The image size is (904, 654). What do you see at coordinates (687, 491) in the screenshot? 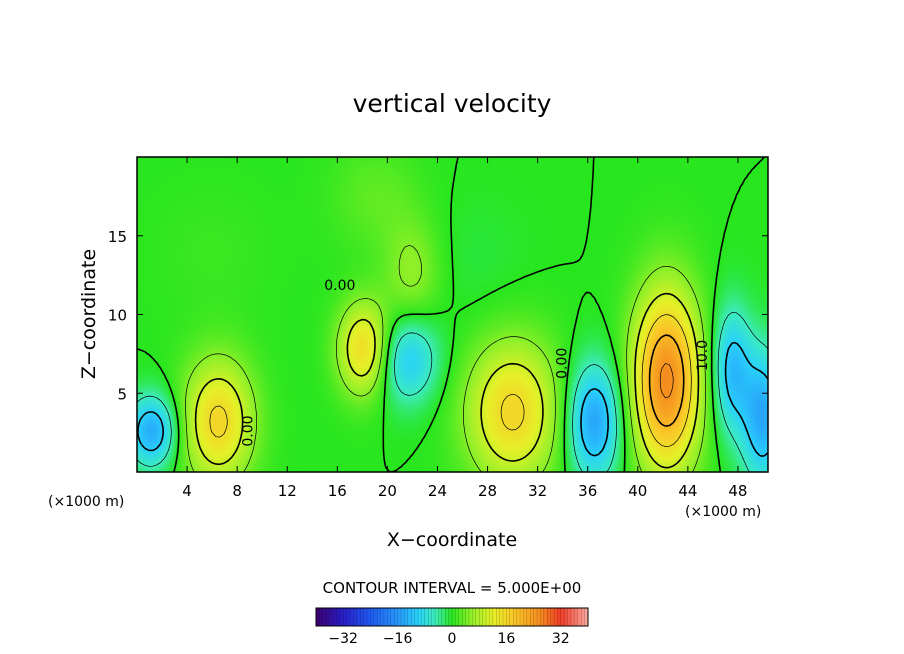
I see `x-tick-label: 44` at bounding box center [687, 491].